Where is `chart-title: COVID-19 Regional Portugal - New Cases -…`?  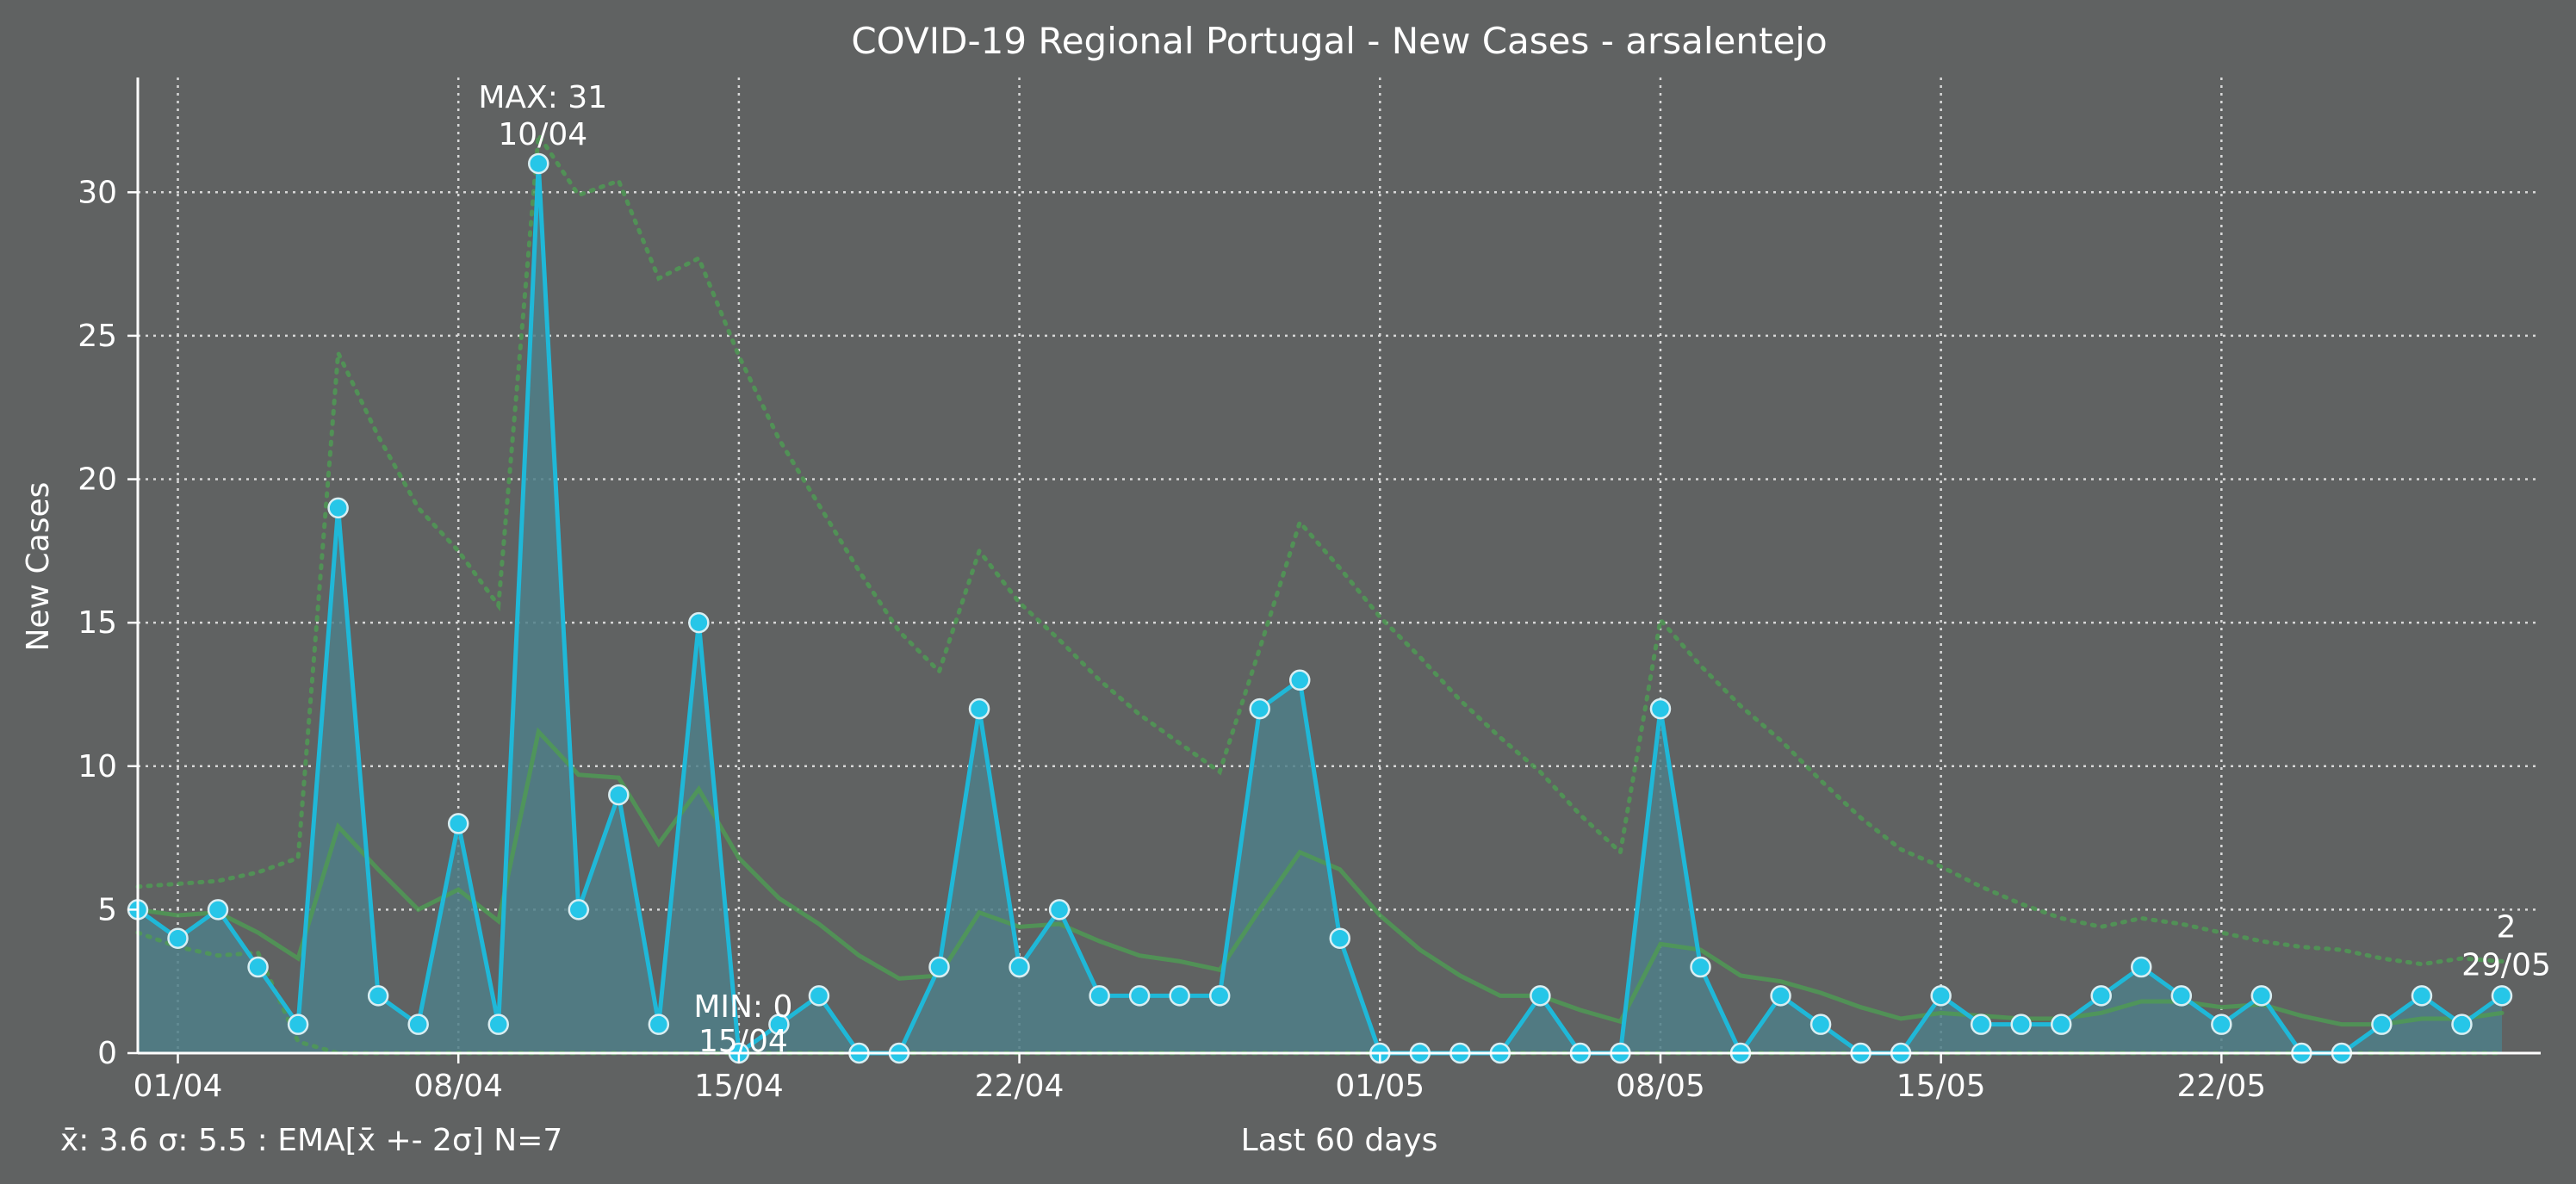 chart-title: COVID-19 Regional Portugal - New Cases -… is located at coordinates (1339, 41).